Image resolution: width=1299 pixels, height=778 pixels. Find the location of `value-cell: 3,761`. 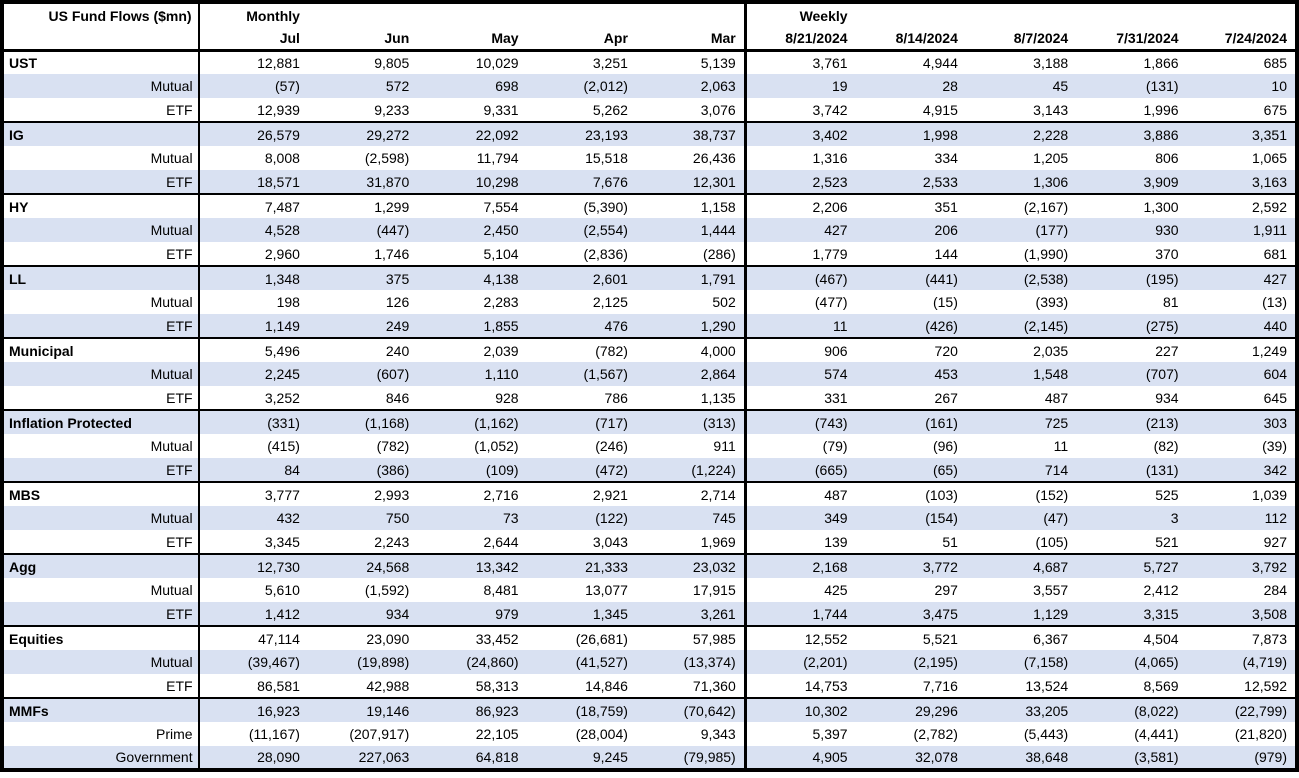

value-cell: 3,761 is located at coordinates (799, 62).